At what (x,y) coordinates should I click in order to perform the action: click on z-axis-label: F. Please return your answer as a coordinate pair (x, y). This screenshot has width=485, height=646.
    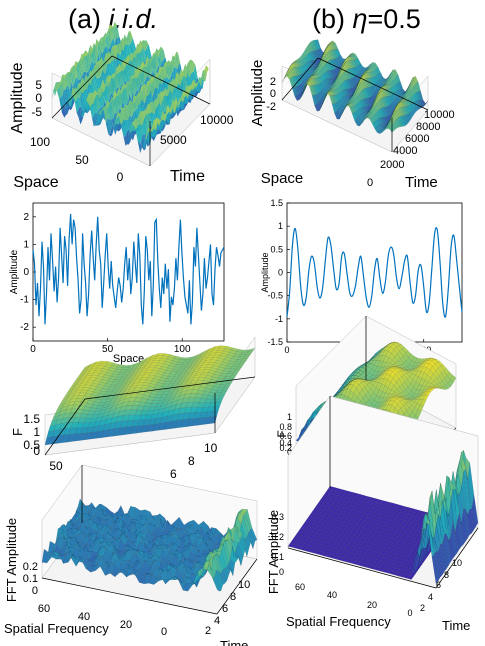
    Looking at the image, I should click on (282, 433).